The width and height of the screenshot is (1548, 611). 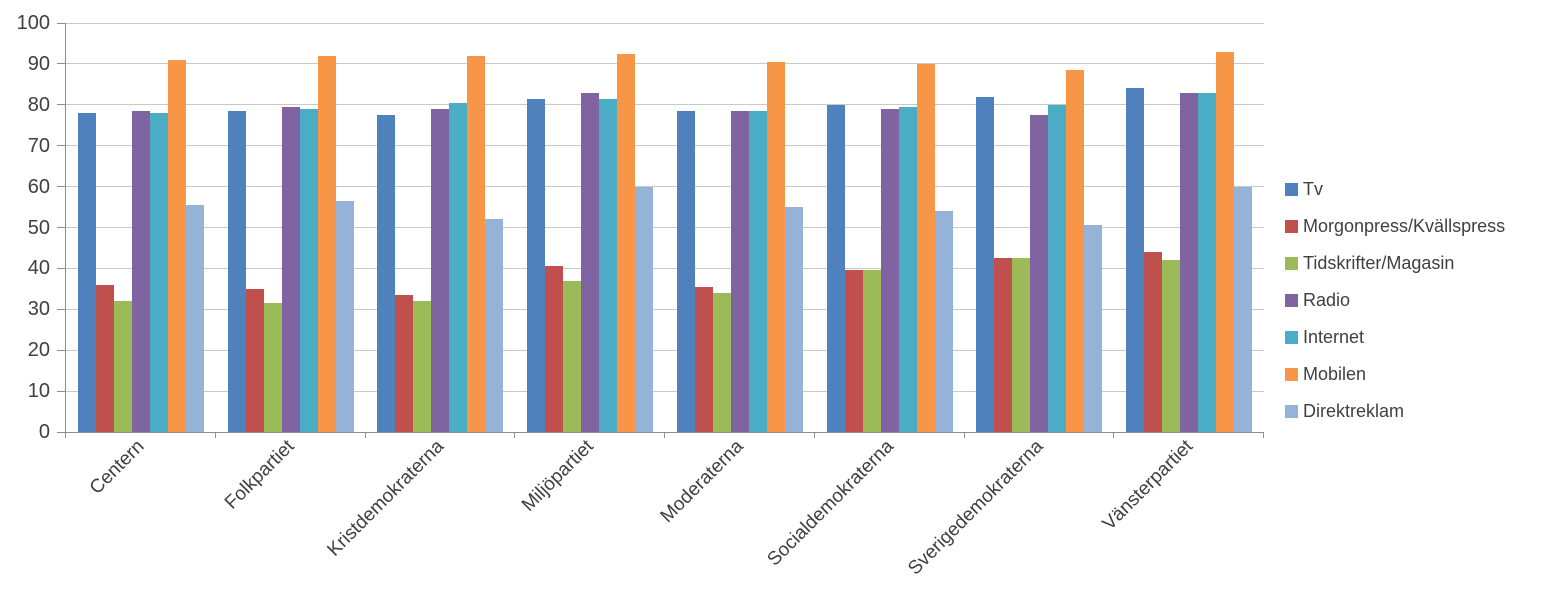 I want to click on legend-swatch-internet, so click(x=1291, y=337).